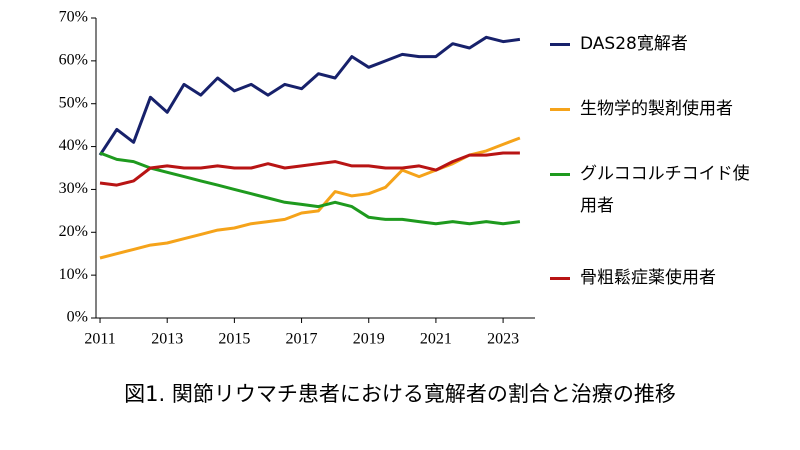  I want to click on y-tick-label: 20%, so click(73, 231).